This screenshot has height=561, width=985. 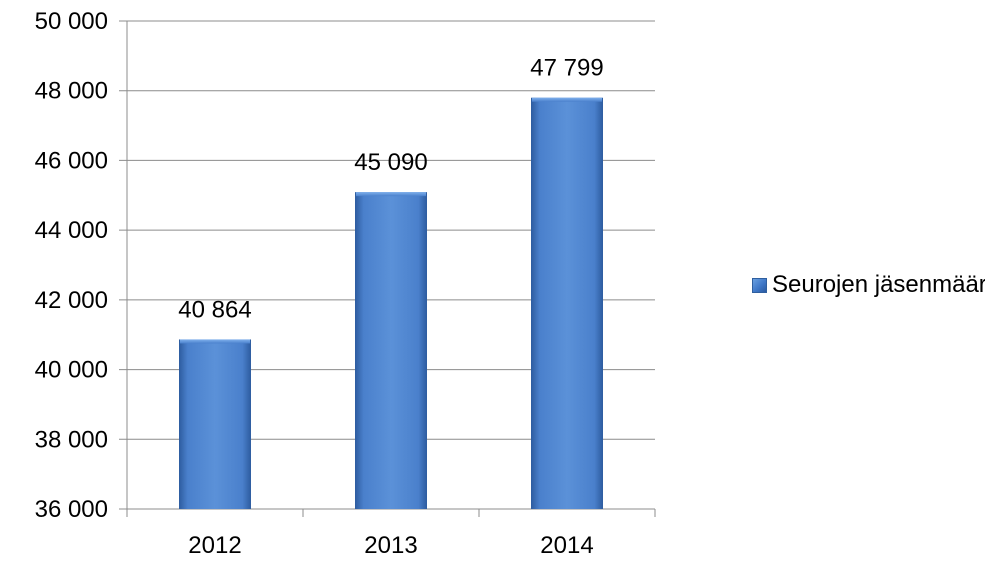 What do you see at coordinates (71, 21) in the screenshot?
I see `y-tick-label: 50 000` at bounding box center [71, 21].